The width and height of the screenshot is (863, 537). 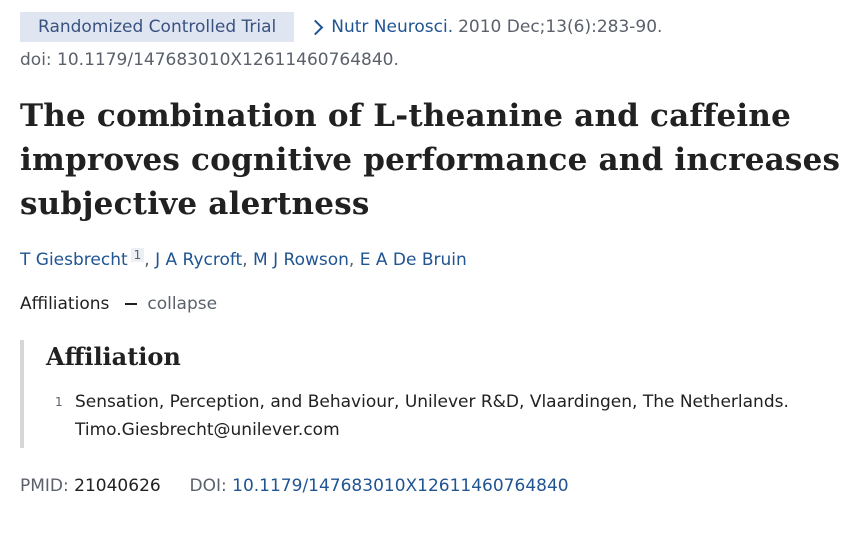 What do you see at coordinates (131, 304) in the screenshot?
I see `minus-icon` at bounding box center [131, 304].